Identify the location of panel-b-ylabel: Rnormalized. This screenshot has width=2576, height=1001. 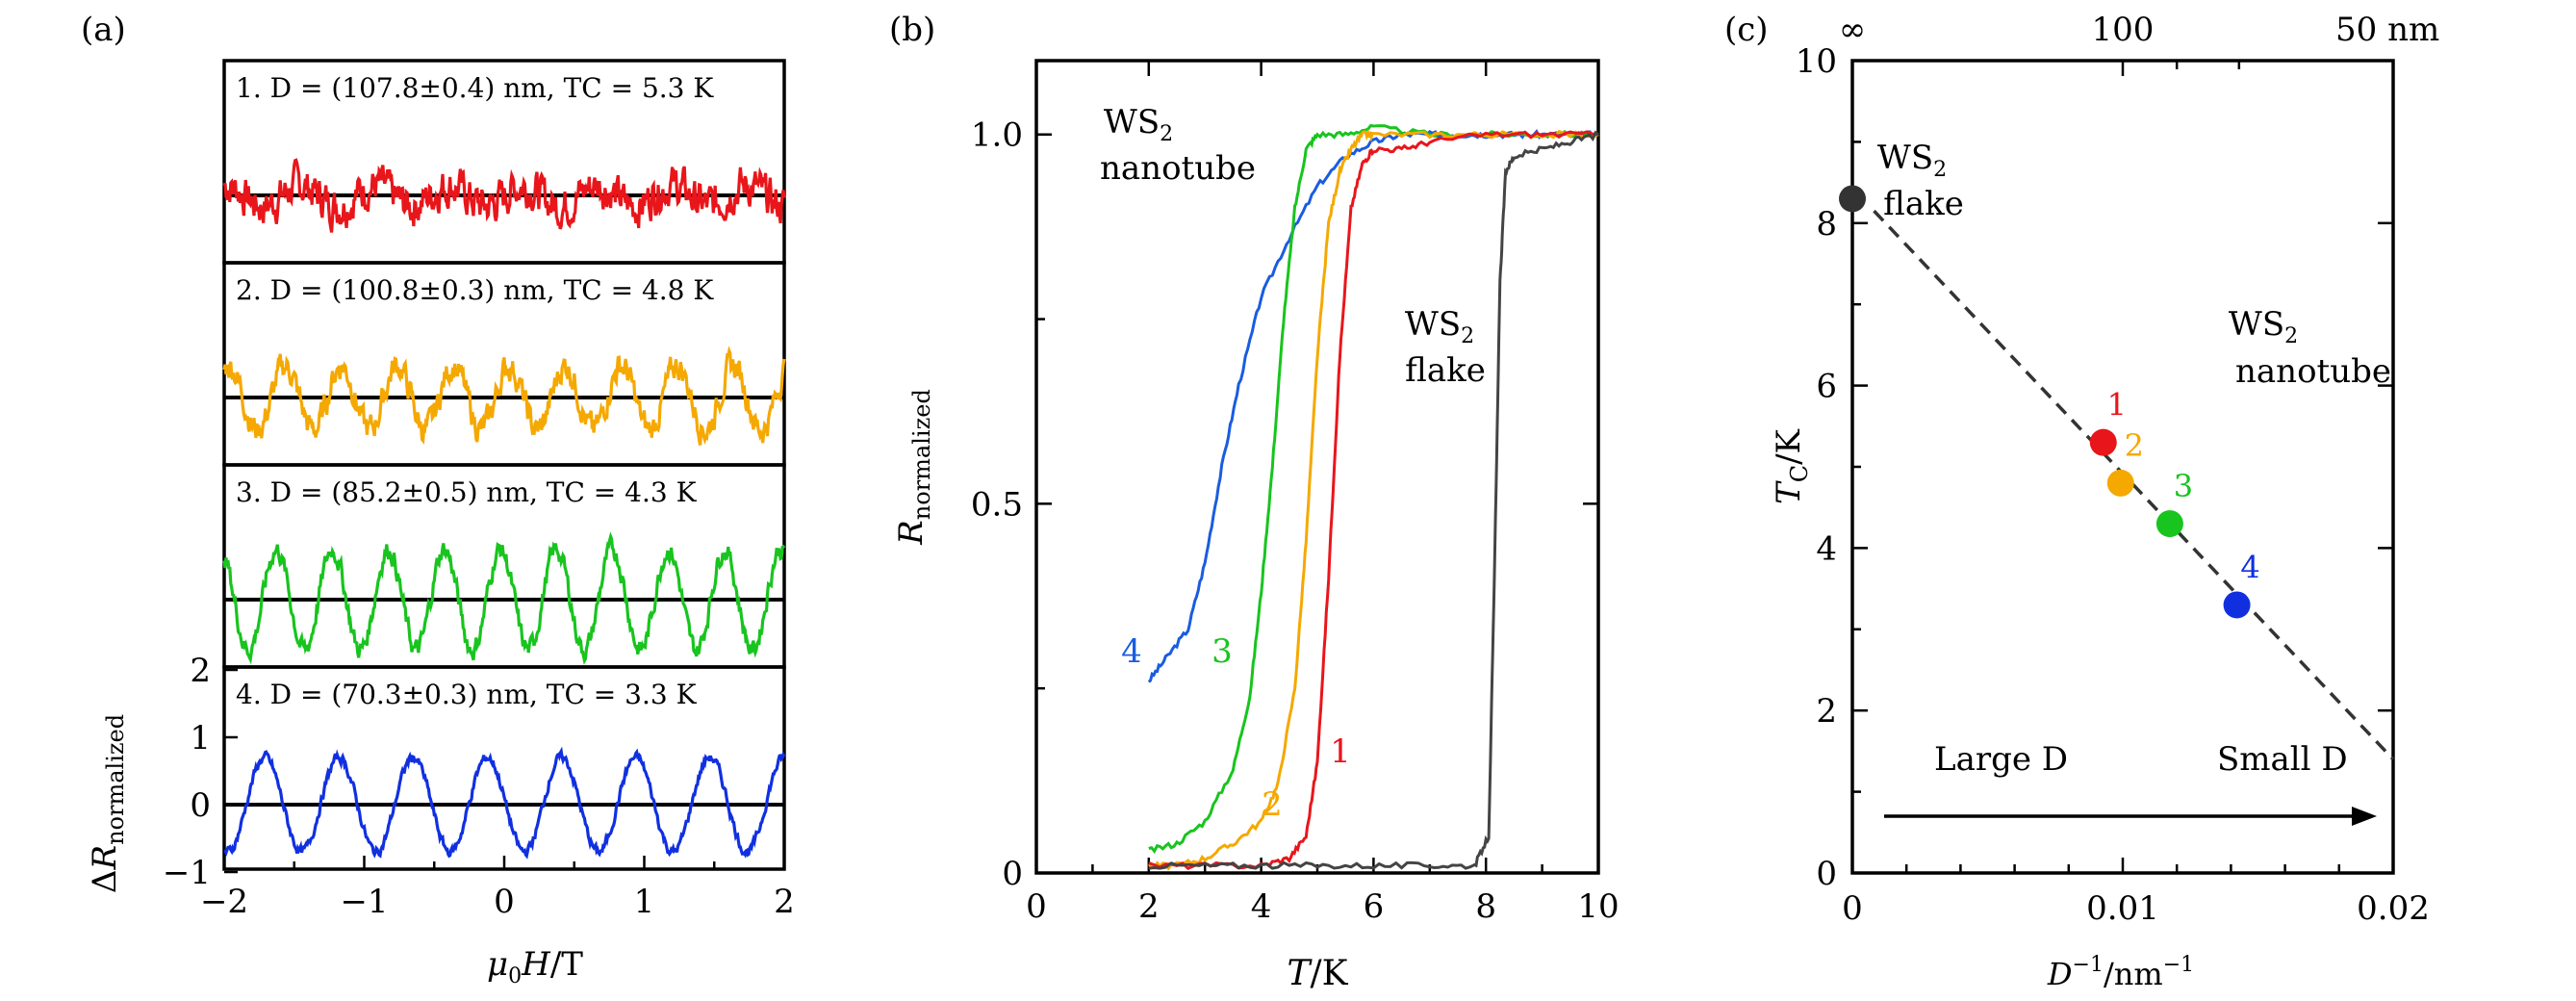
(913, 467).